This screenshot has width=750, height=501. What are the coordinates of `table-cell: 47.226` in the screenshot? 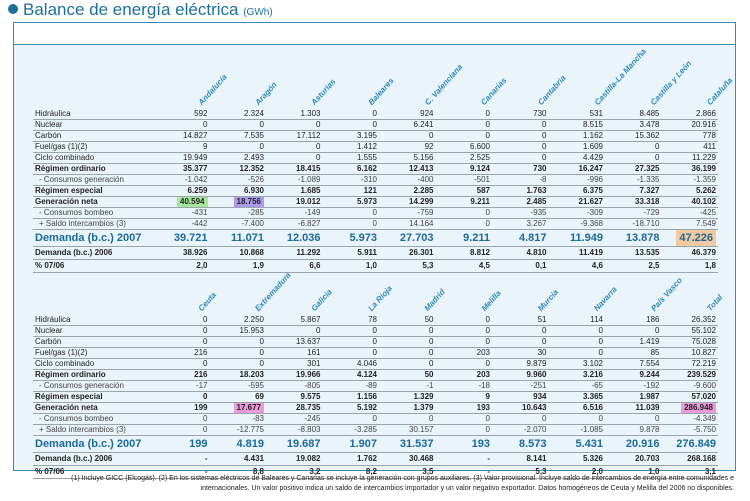 It's located at (689, 238).